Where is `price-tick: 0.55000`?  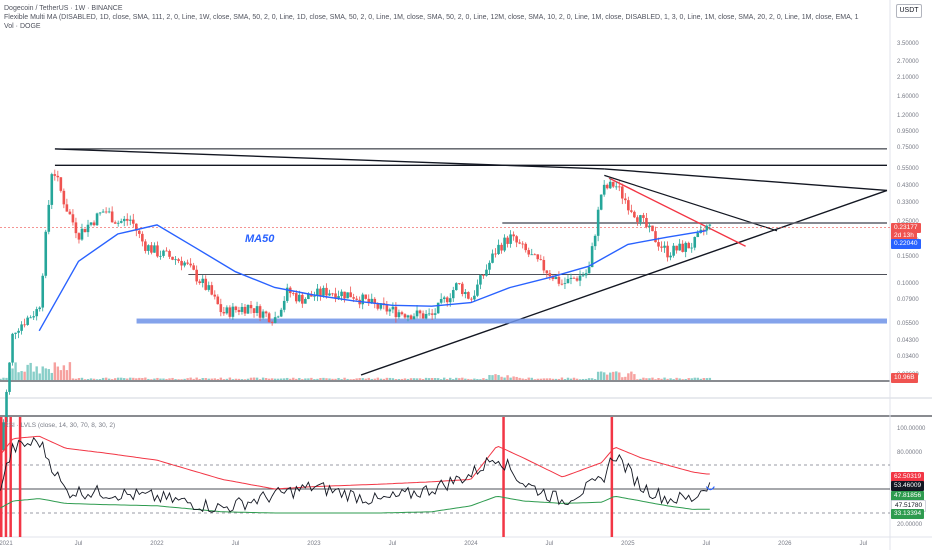
price-tick: 0.55000 is located at coordinates (908, 168).